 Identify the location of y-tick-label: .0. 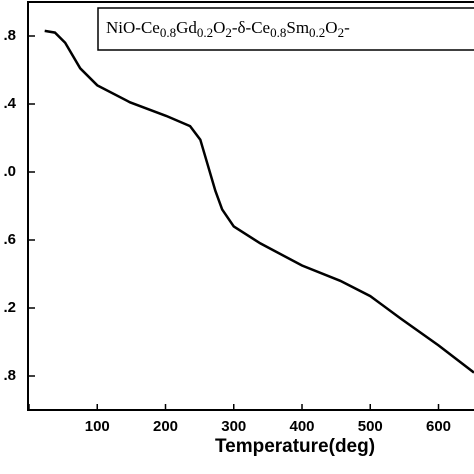
(9, 171).